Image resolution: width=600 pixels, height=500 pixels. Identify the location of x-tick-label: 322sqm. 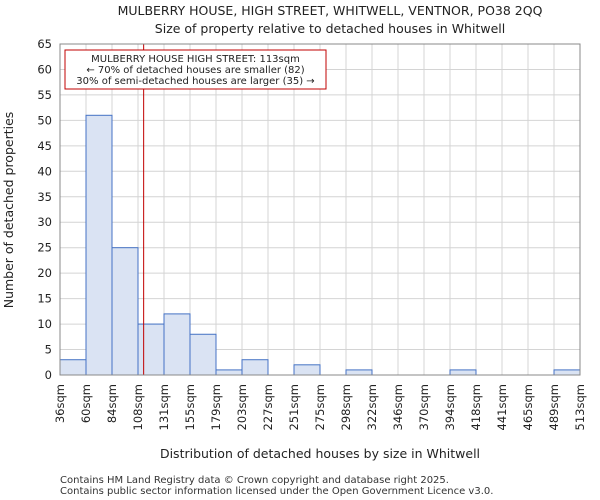
(372, 407).